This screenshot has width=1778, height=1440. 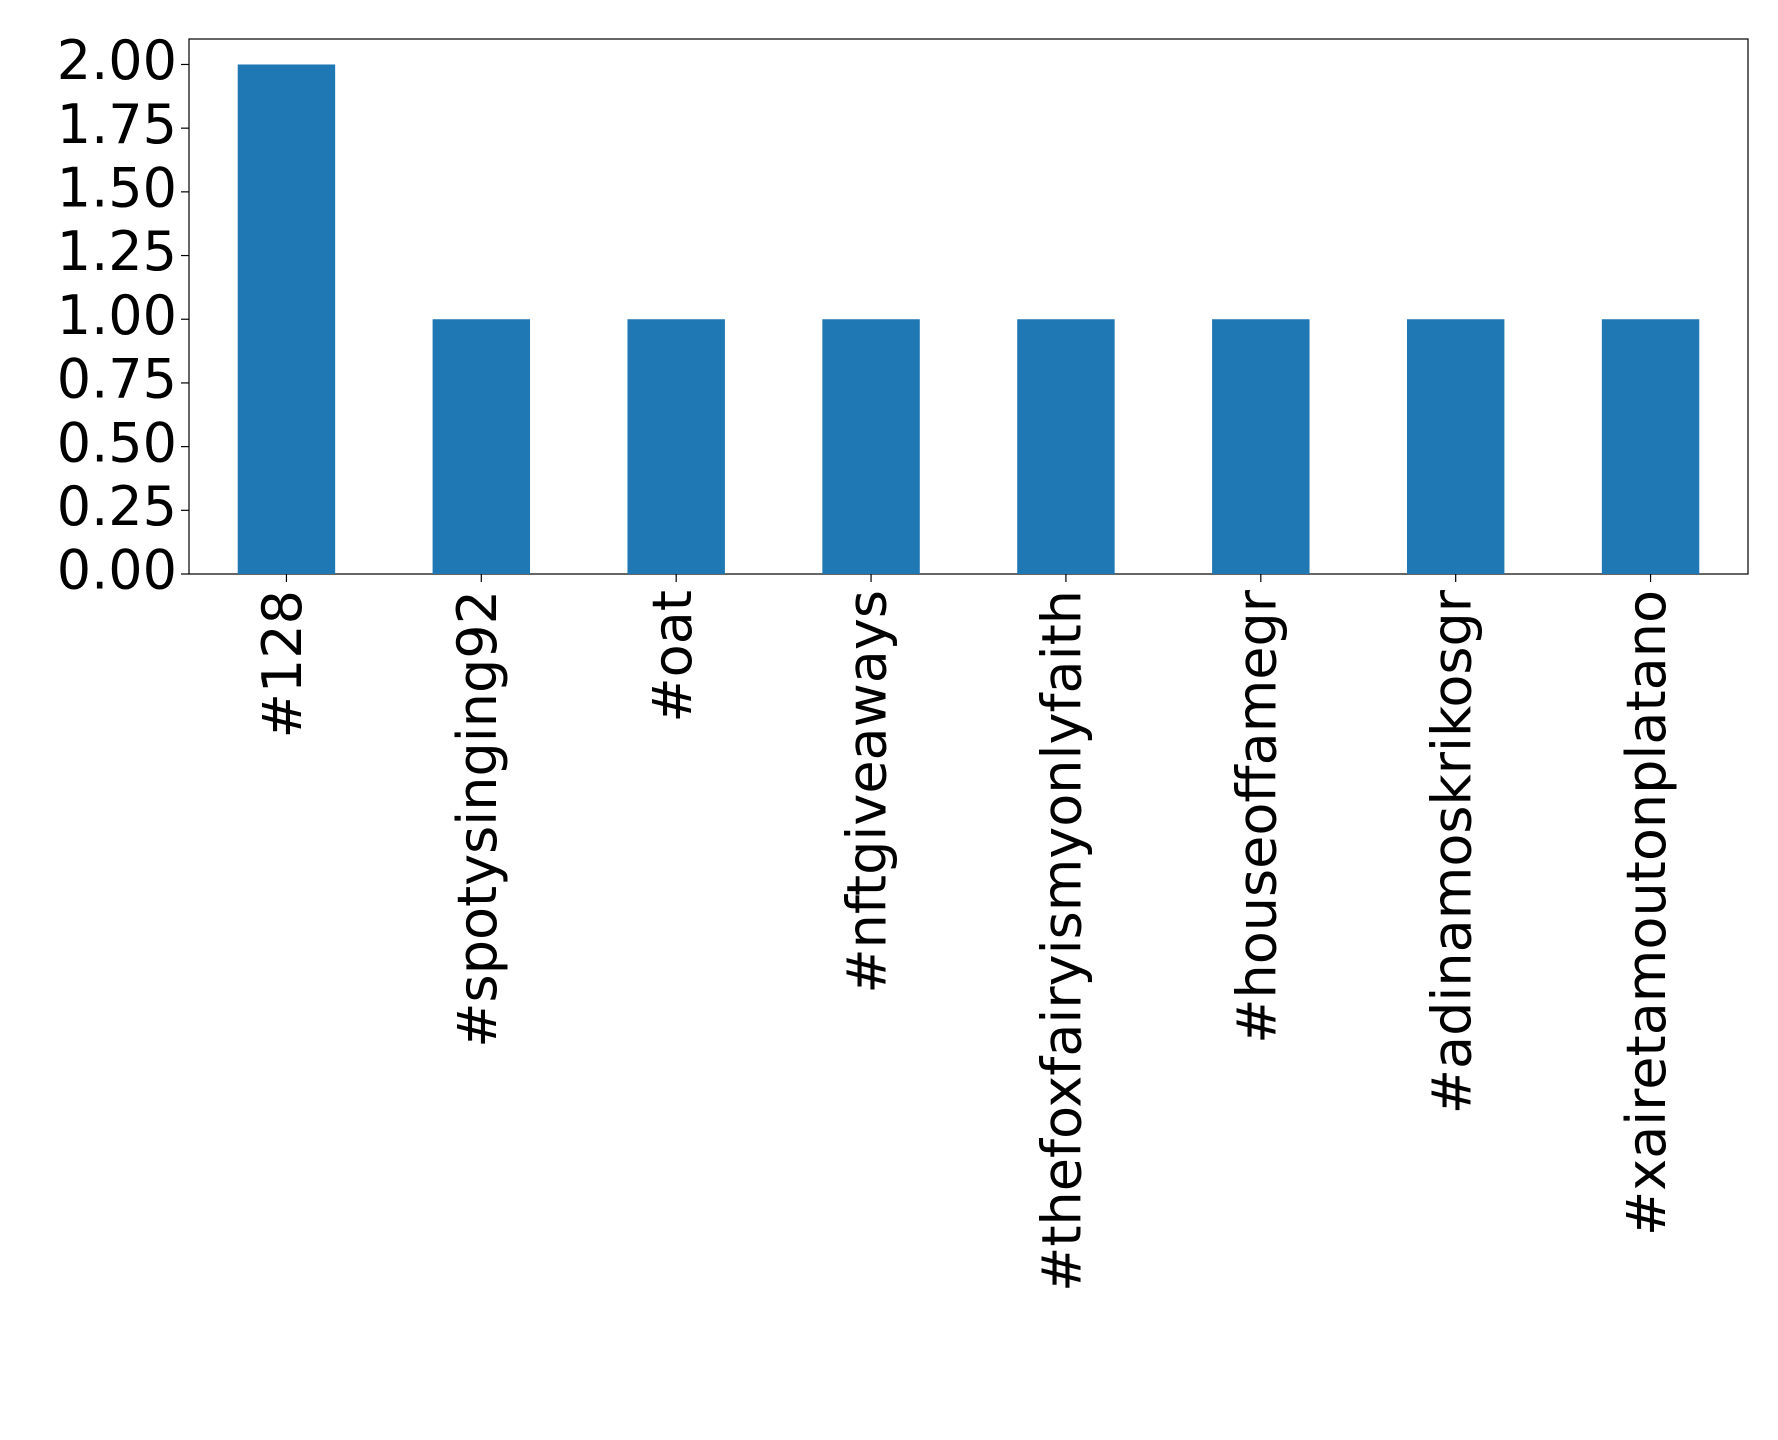 I want to click on x-tick-label: #adinamoskrikosgr, so click(x=1451, y=851).